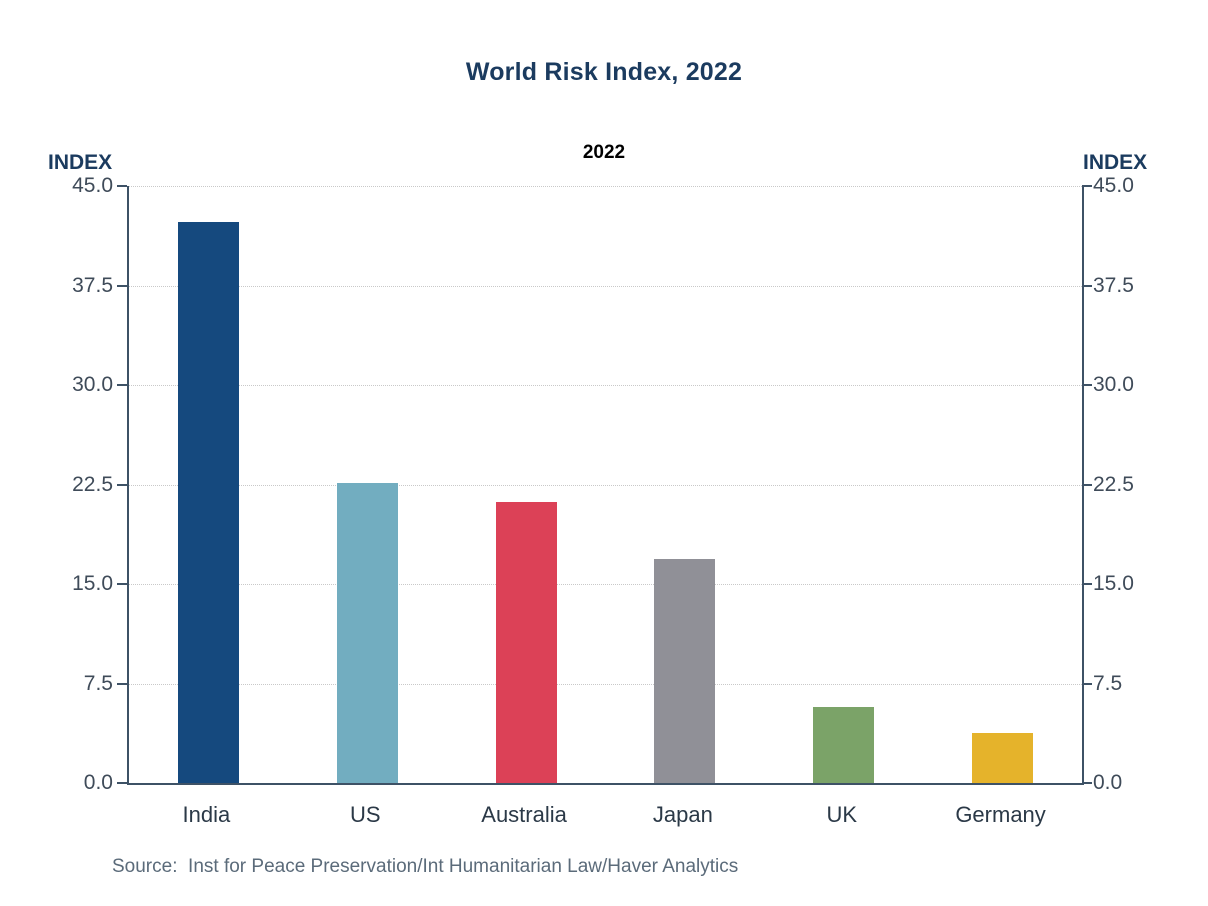 The height and width of the screenshot is (906, 1208). Describe the element at coordinates (367, 633) in the screenshot. I see `bar-us` at that location.